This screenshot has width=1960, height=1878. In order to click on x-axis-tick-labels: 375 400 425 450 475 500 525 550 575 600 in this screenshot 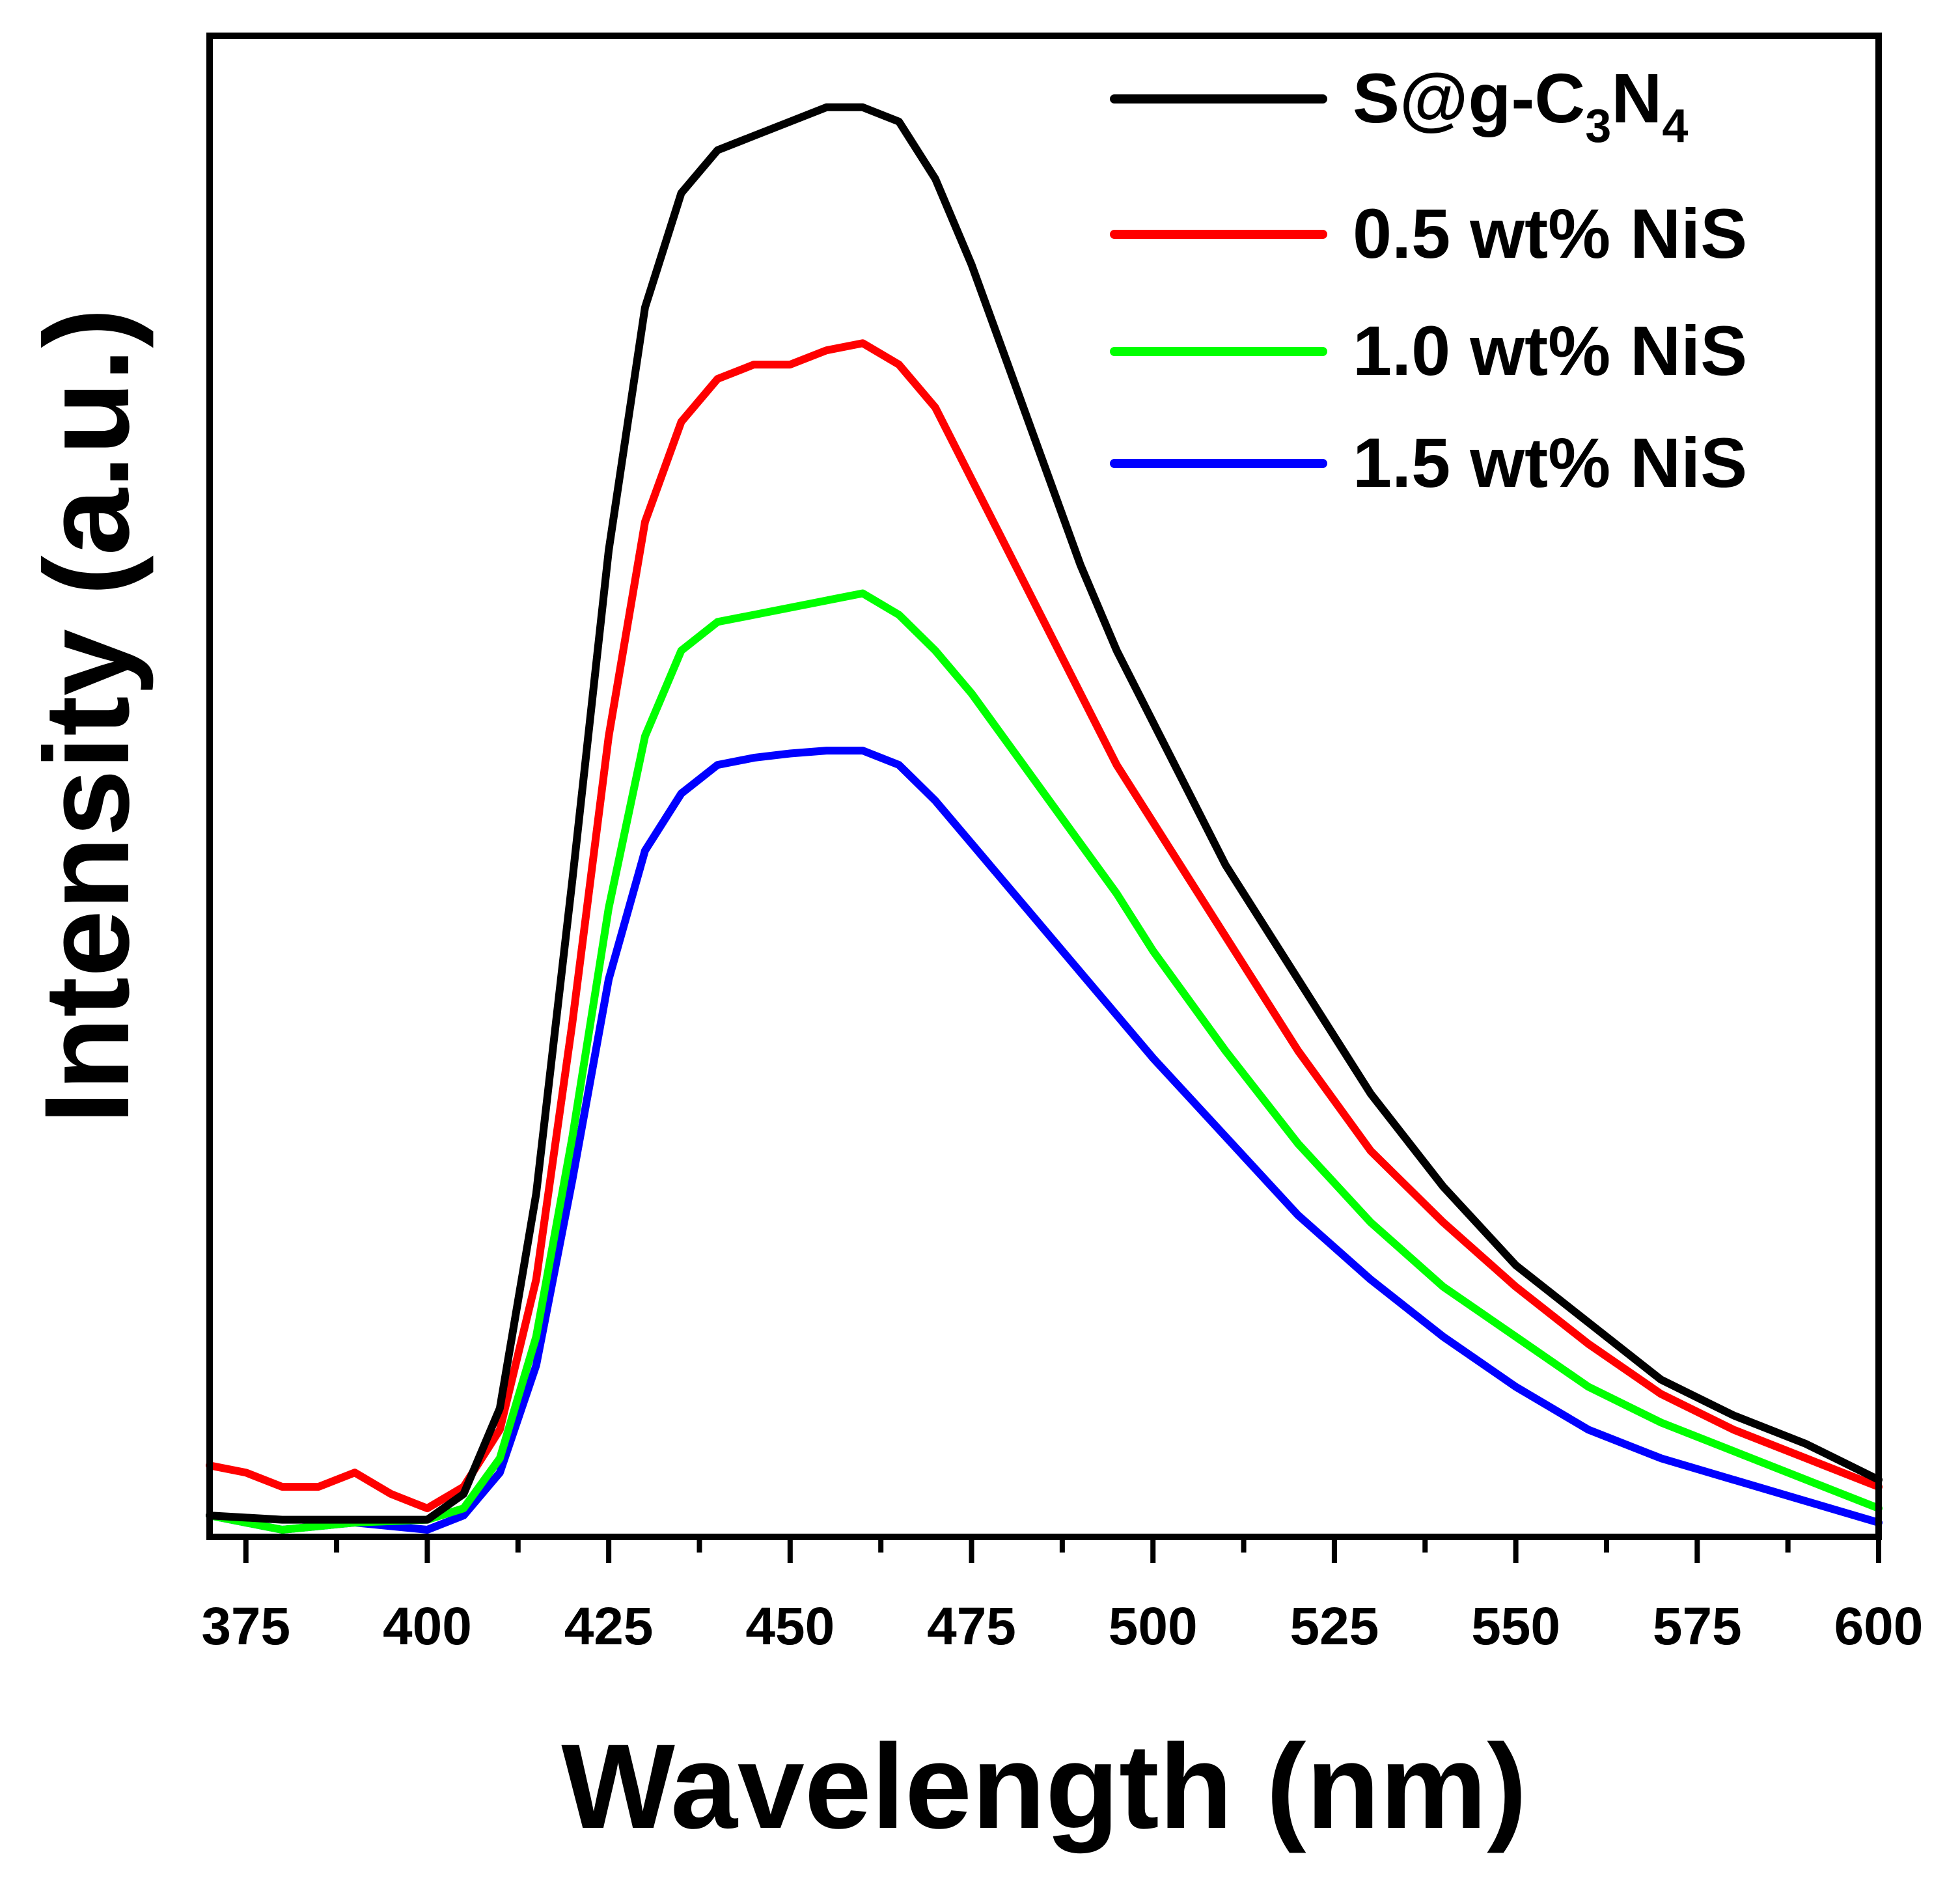, I will do `click(1062, 1626)`.